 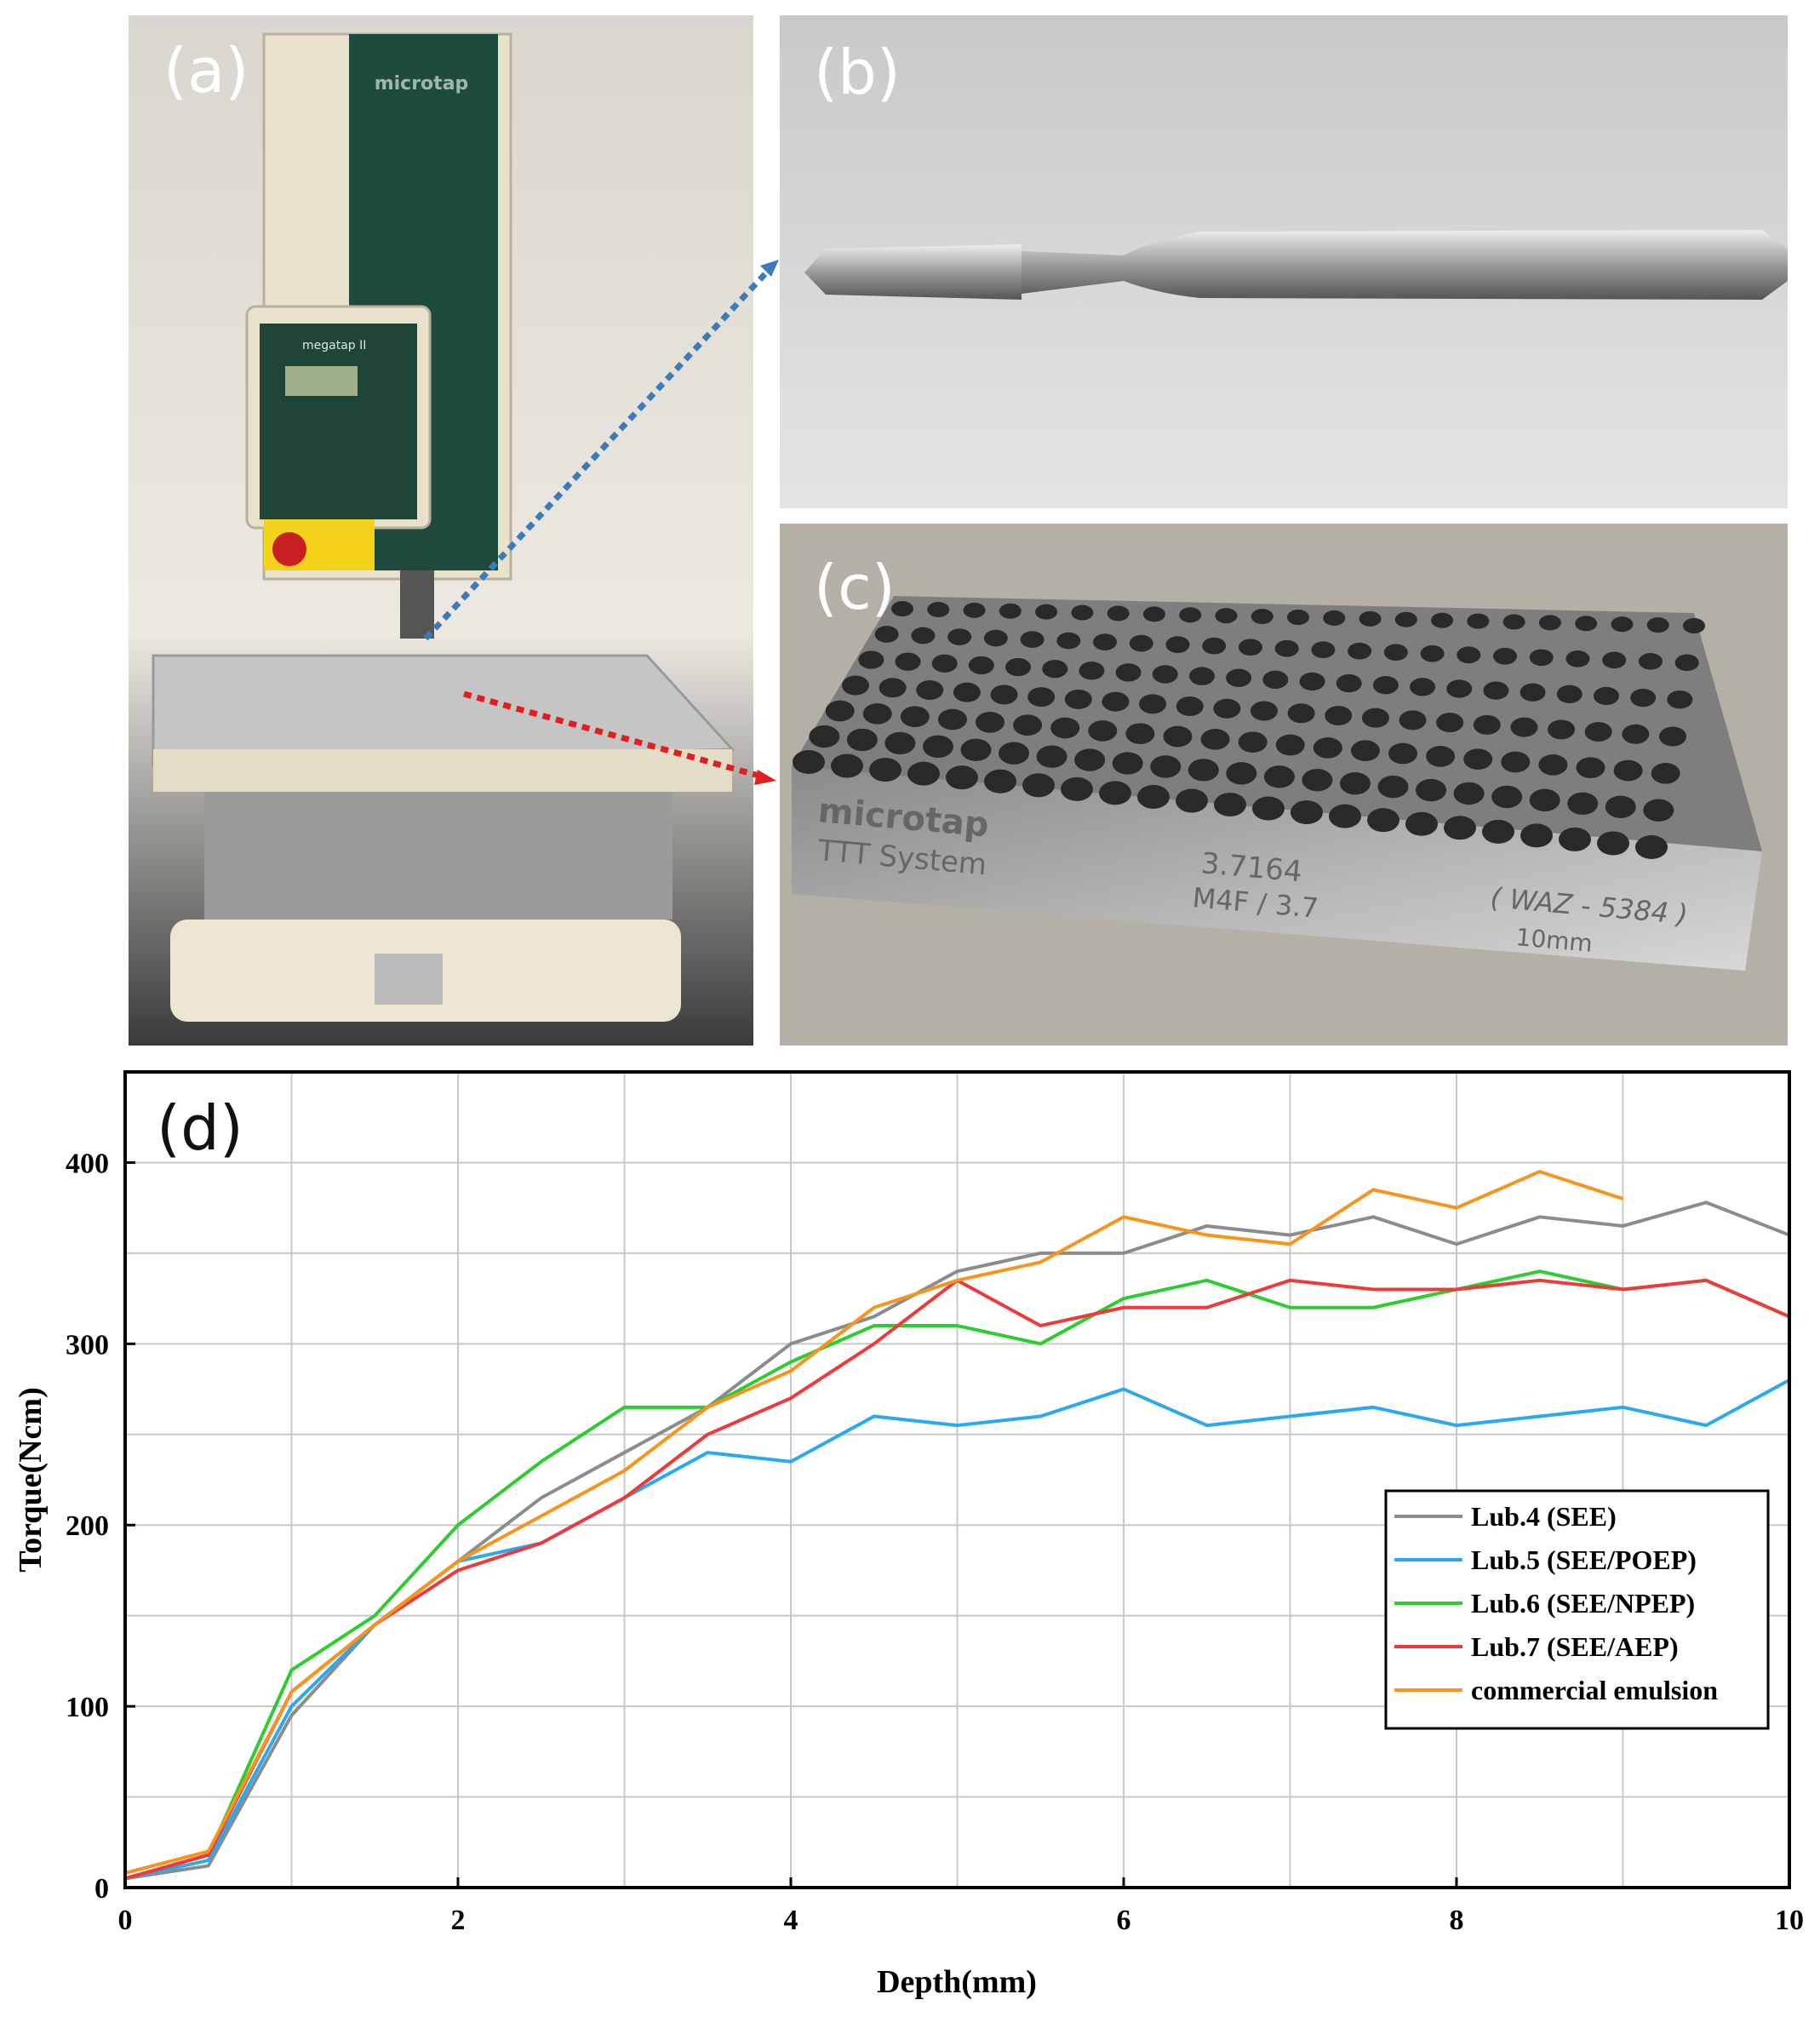 What do you see at coordinates (458, 1921) in the screenshot?
I see `x-tick-label: 2` at bounding box center [458, 1921].